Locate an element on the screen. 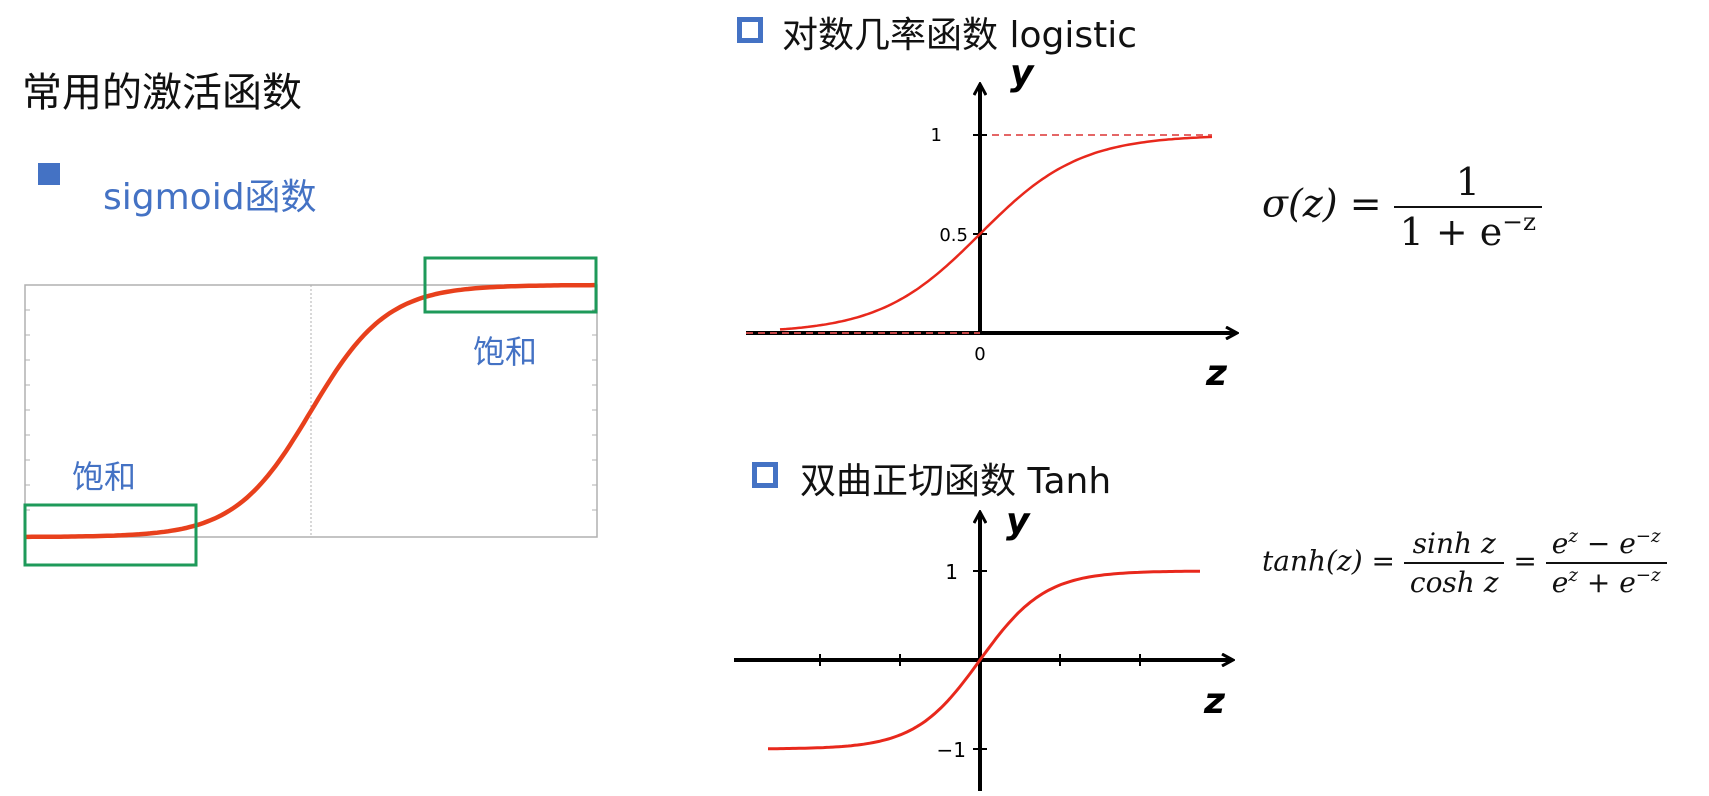 The width and height of the screenshot is (1709, 796). tanh-fraction-1: sinh z cosh z is located at coordinates (1454, 563).